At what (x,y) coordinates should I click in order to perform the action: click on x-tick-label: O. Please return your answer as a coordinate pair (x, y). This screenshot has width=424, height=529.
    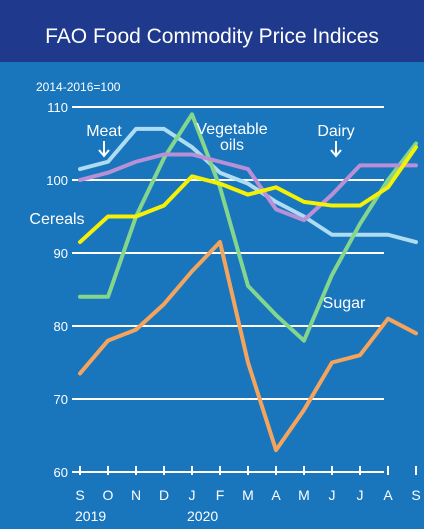
    Looking at the image, I should click on (108, 495).